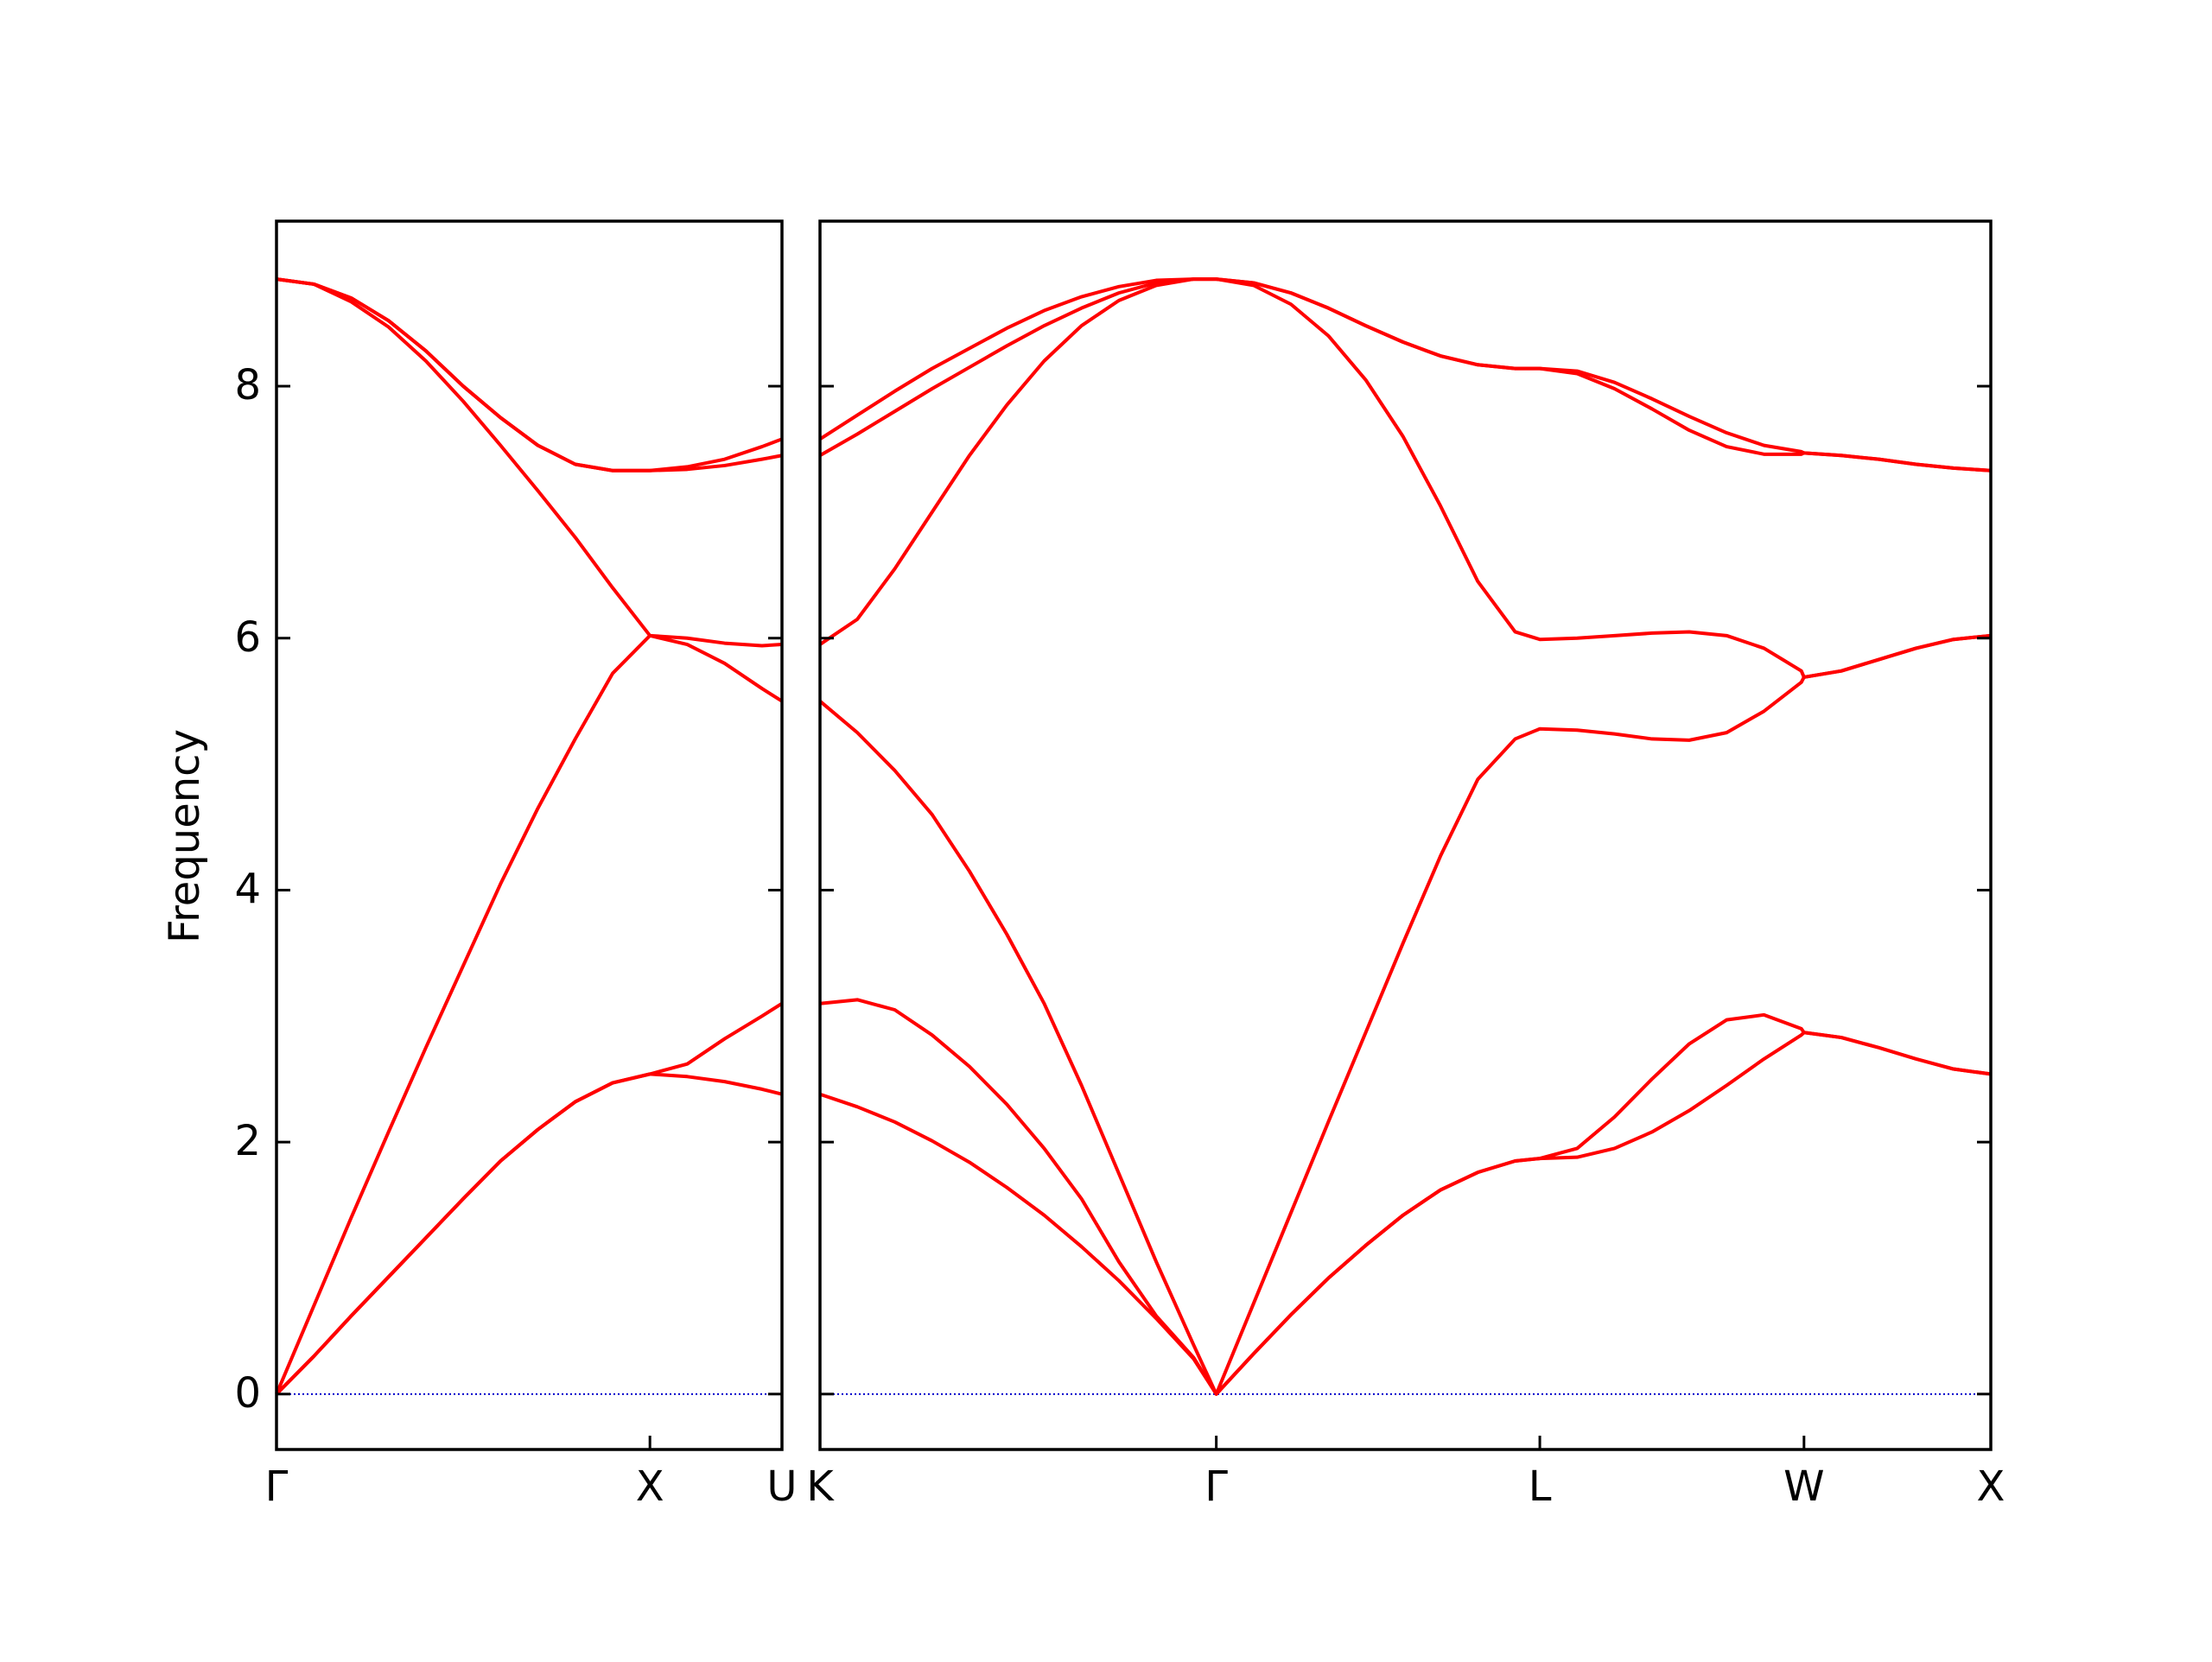 This screenshot has width=2212, height=1662. What do you see at coordinates (247, 385) in the screenshot?
I see `y-tick-label: 8` at bounding box center [247, 385].